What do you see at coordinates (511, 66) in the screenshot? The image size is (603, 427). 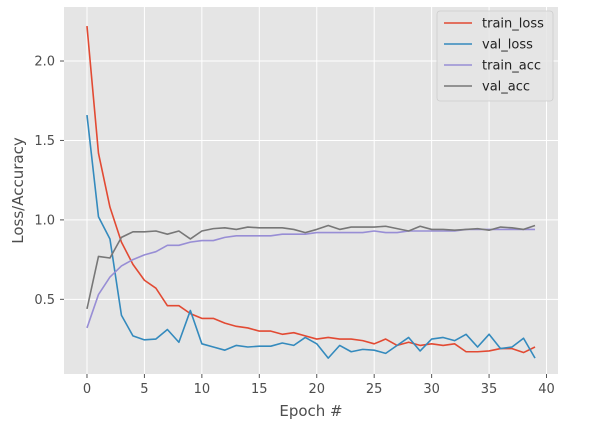 I see `legend-label-train-acc: train_acc` at bounding box center [511, 66].